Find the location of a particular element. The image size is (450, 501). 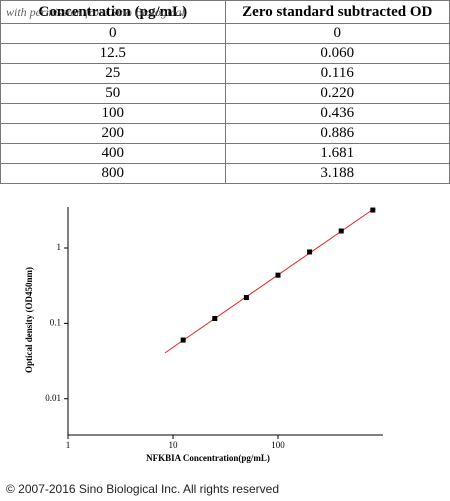

table-row: 25 0.116 is located at coordinates (225, 73).